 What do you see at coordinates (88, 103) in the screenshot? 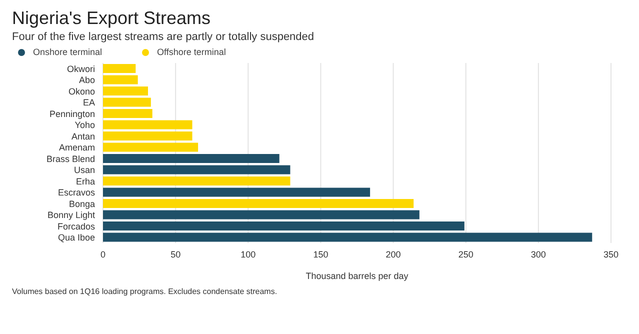
I see `y-tick-label: EA` at bounding box center [88, 103].